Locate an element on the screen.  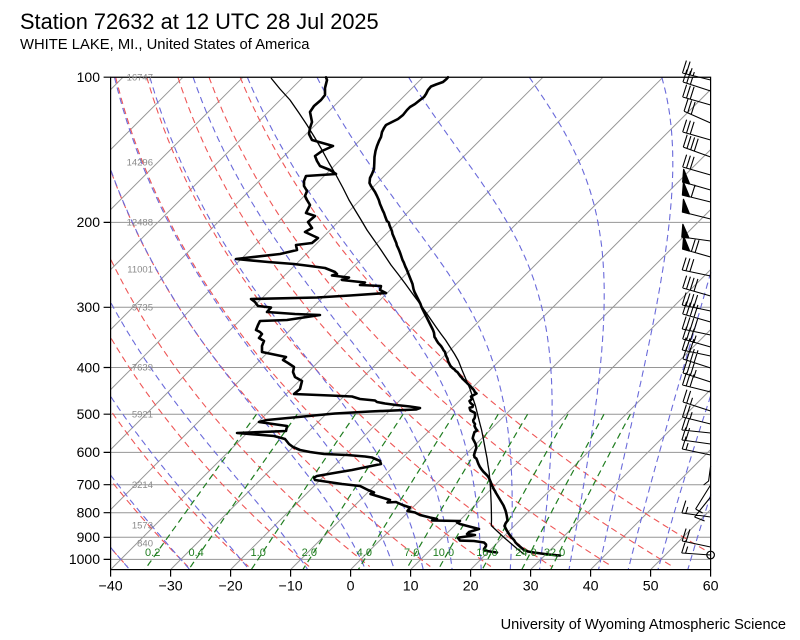
svg-text: 40 is located at coordinates (591, 587).